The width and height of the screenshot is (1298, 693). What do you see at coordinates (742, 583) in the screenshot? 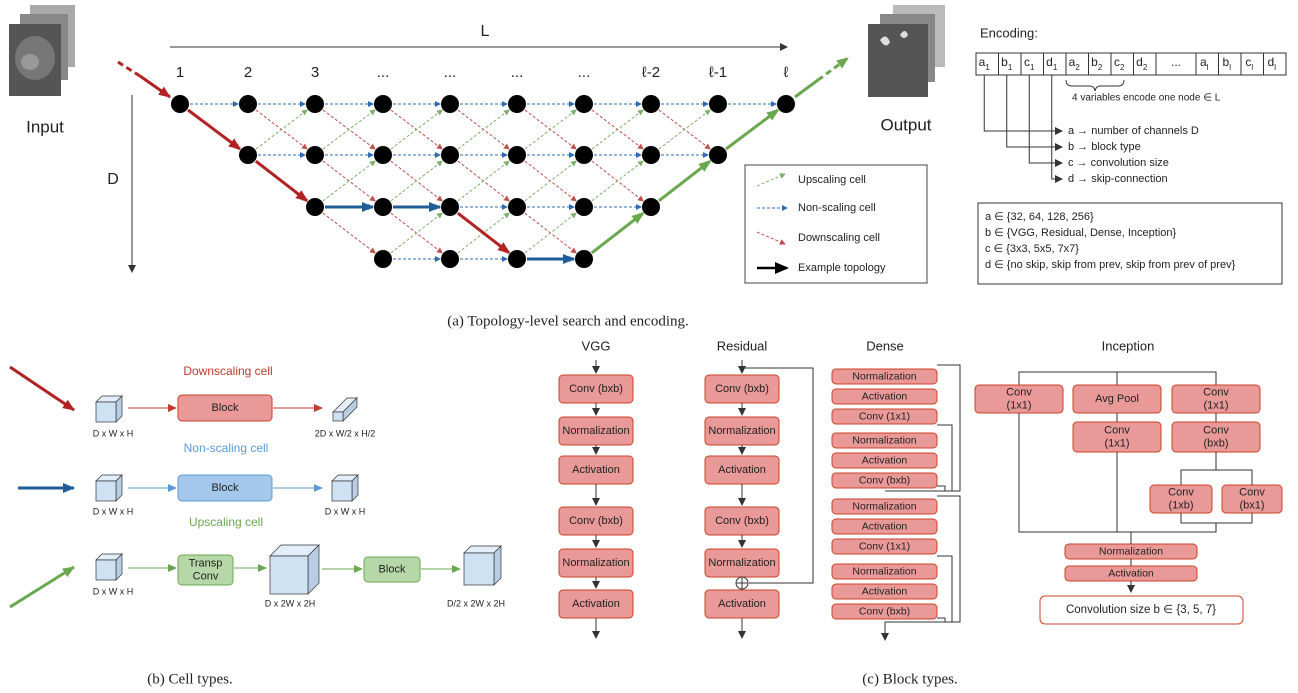
I see `add-op` at bounding box center [742, 583].